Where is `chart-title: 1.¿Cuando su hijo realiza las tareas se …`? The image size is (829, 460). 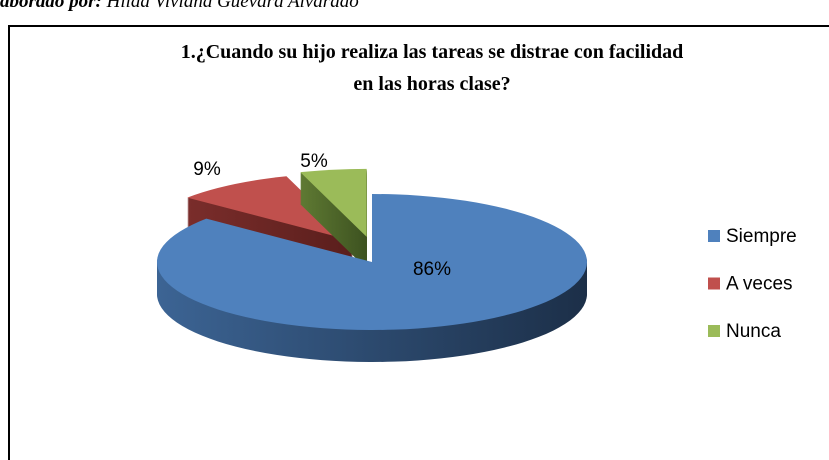
chart-title: 1.¿Cuando su hijo realiza las tareas se … is located at coordinates (432, 68).